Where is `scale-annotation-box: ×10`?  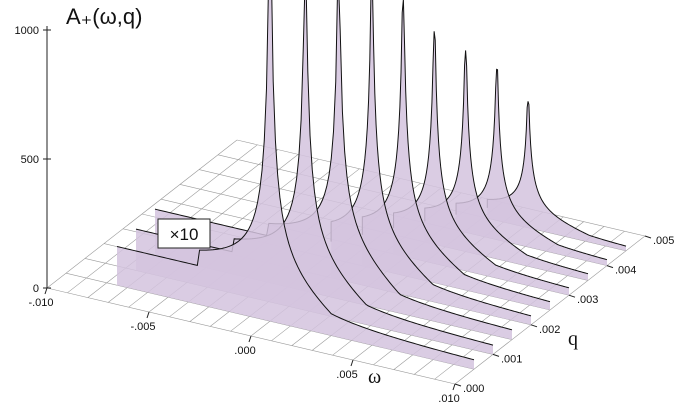 scale-annotation-box: ×10 is located at coordinates (184, 233).